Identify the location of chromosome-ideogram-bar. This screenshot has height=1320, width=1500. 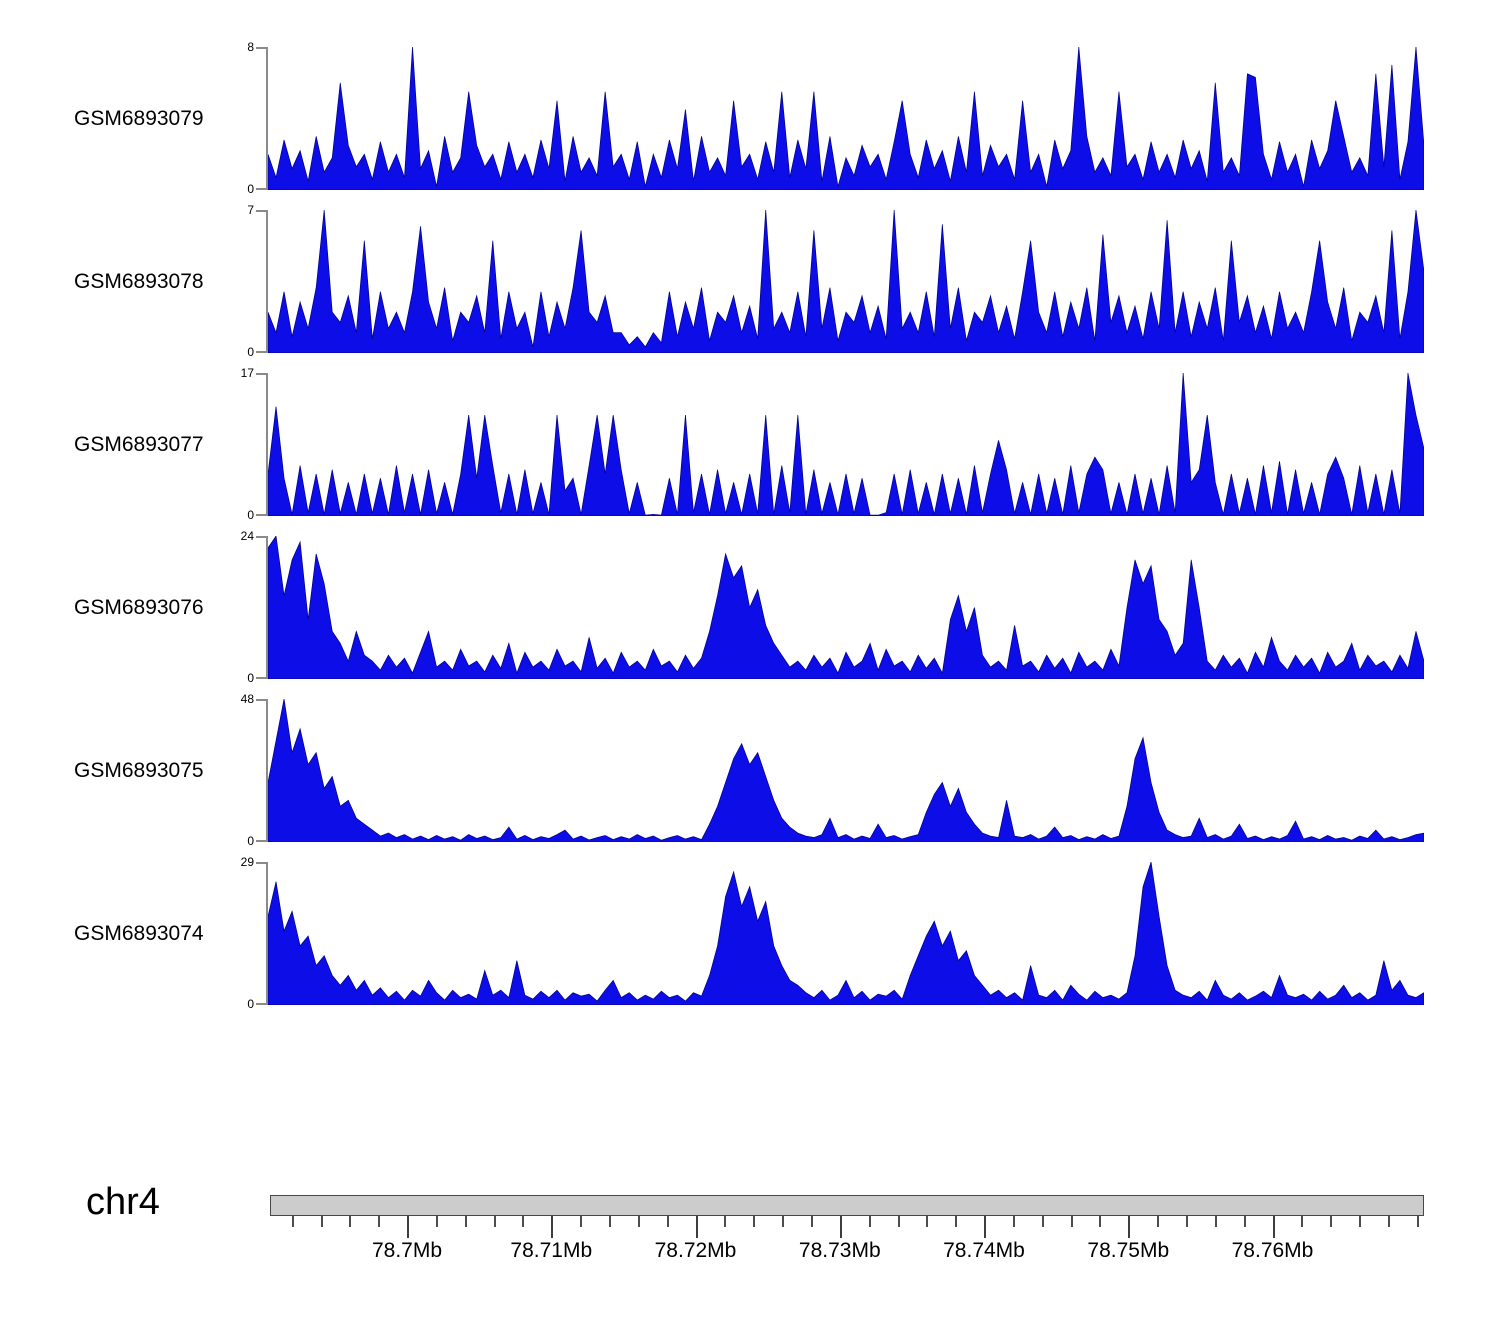
(847, 1205).